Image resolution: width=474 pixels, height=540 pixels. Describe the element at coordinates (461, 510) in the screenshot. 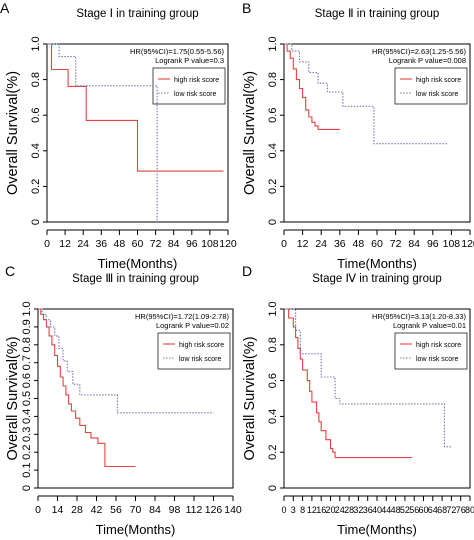

I see `x-tick-label: 76` at that location.